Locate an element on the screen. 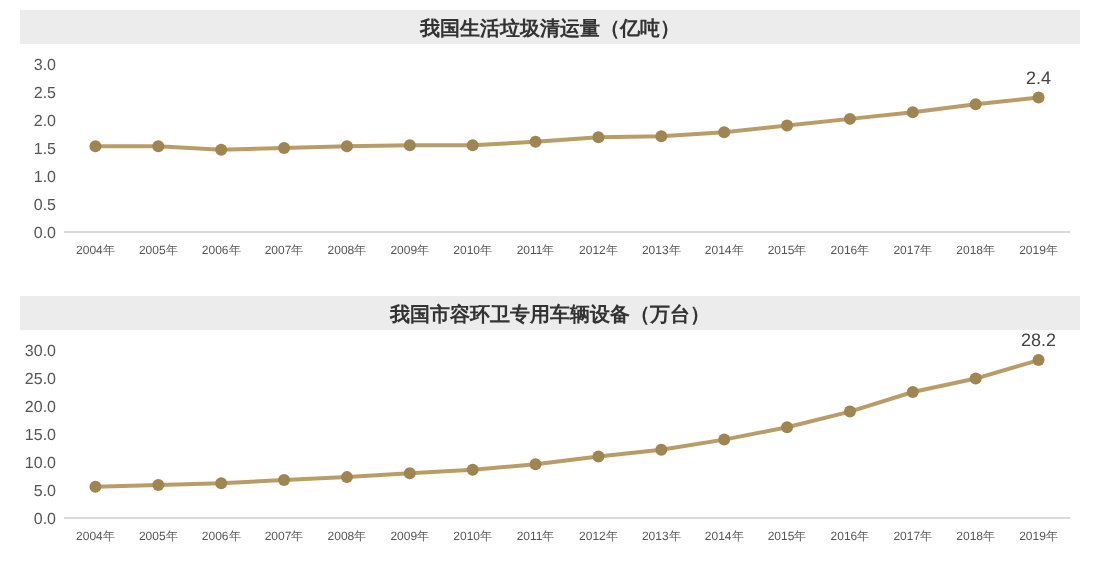 The width and height of the screenshot is (1100, 572). chart-title: 我国生活垃圾清运量（亿吨） is located at coordinates (549, 29).